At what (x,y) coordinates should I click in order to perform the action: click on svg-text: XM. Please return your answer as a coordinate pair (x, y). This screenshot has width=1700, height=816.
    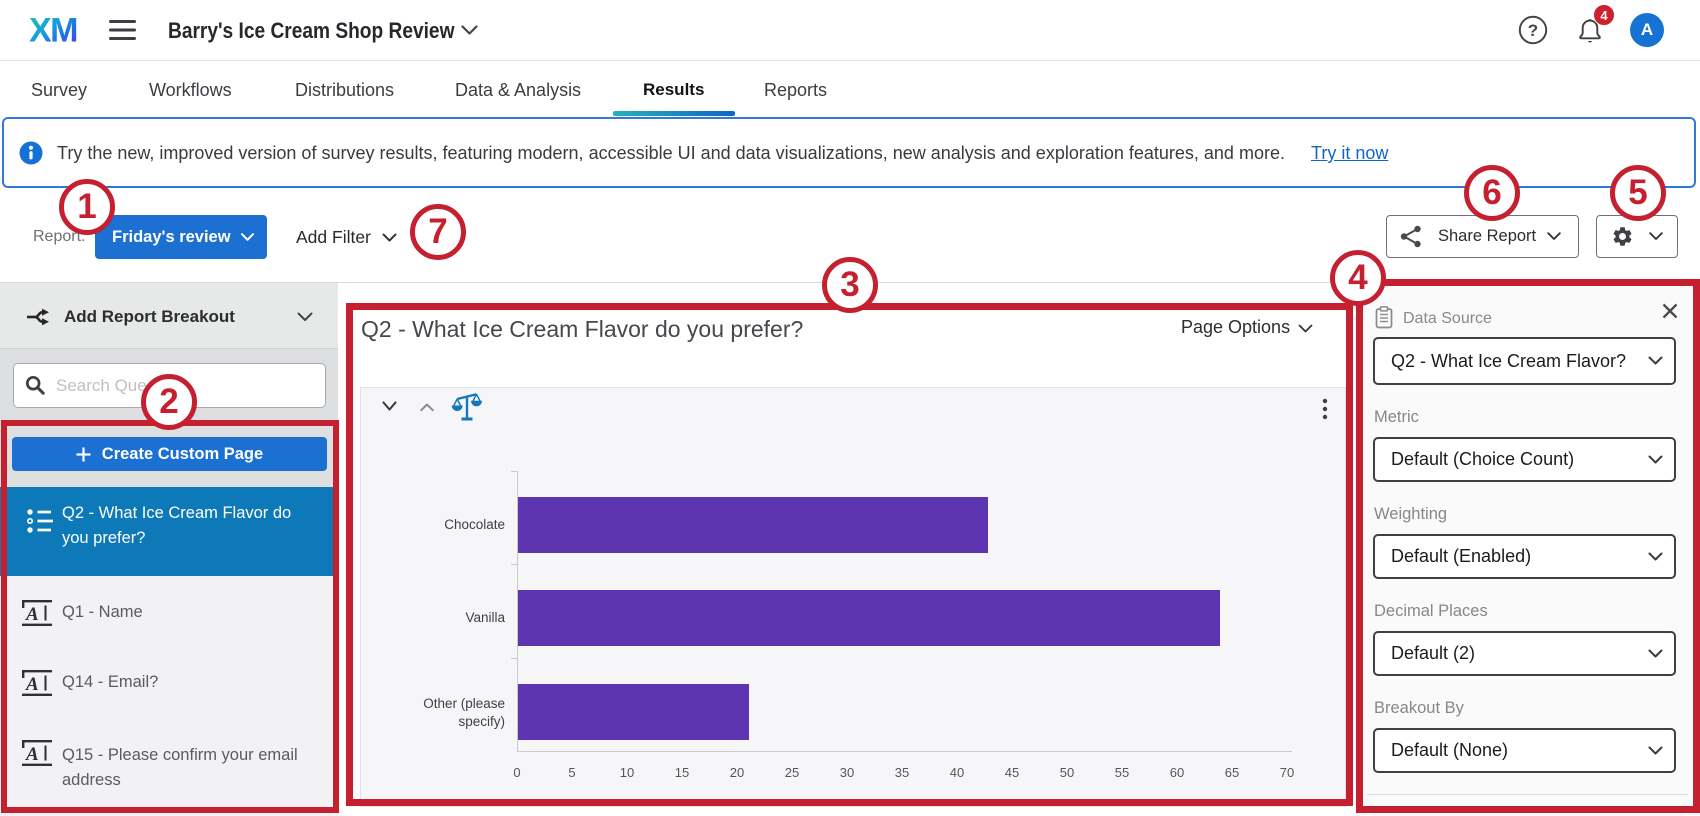
    Looking at the image, I should click on (53, 30).